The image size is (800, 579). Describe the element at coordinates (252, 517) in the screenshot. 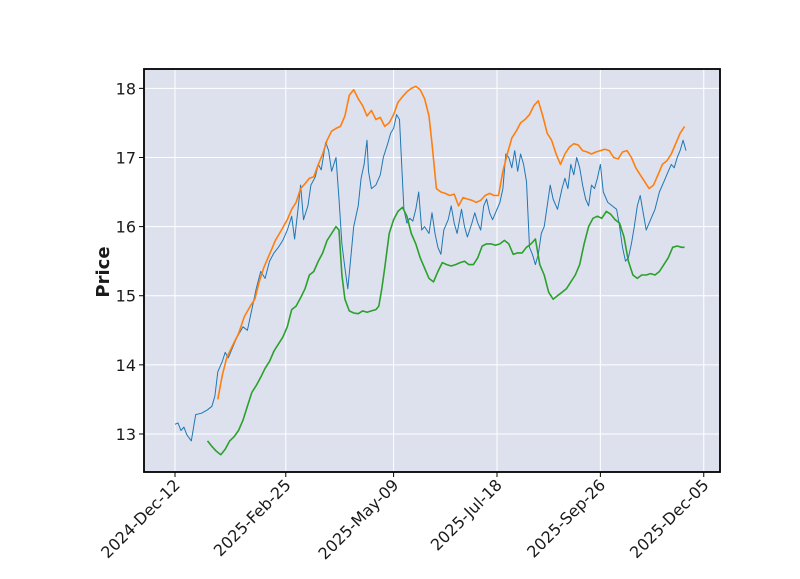

I see `x-tick-label: 2025-Feb-25` at that location.